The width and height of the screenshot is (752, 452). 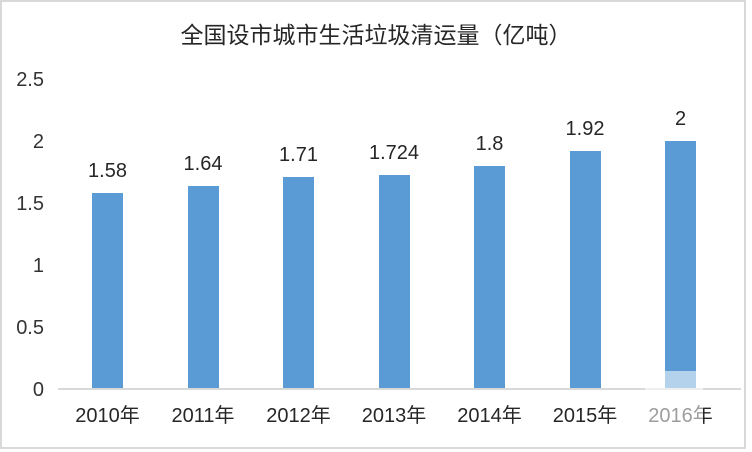 I want to click on bar-value-label: 2, so click(x=680, y=119).